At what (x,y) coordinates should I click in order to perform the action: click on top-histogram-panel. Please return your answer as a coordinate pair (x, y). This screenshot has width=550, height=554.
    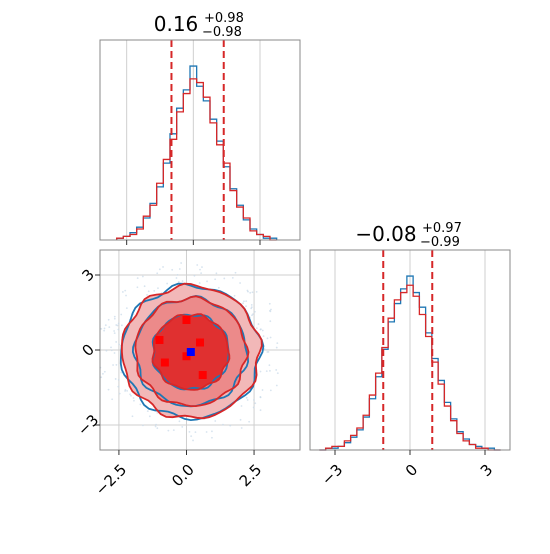
    Looking at the image, I should click on (200, 142).